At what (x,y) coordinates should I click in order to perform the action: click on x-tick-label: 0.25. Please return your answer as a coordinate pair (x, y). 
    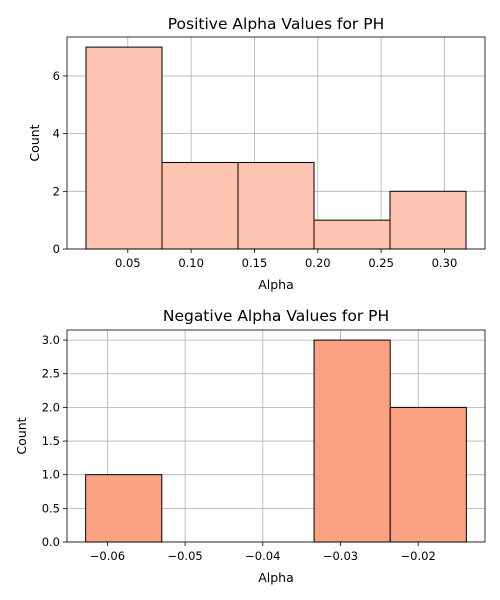
    Looking at the image, I should click on (381, 263).